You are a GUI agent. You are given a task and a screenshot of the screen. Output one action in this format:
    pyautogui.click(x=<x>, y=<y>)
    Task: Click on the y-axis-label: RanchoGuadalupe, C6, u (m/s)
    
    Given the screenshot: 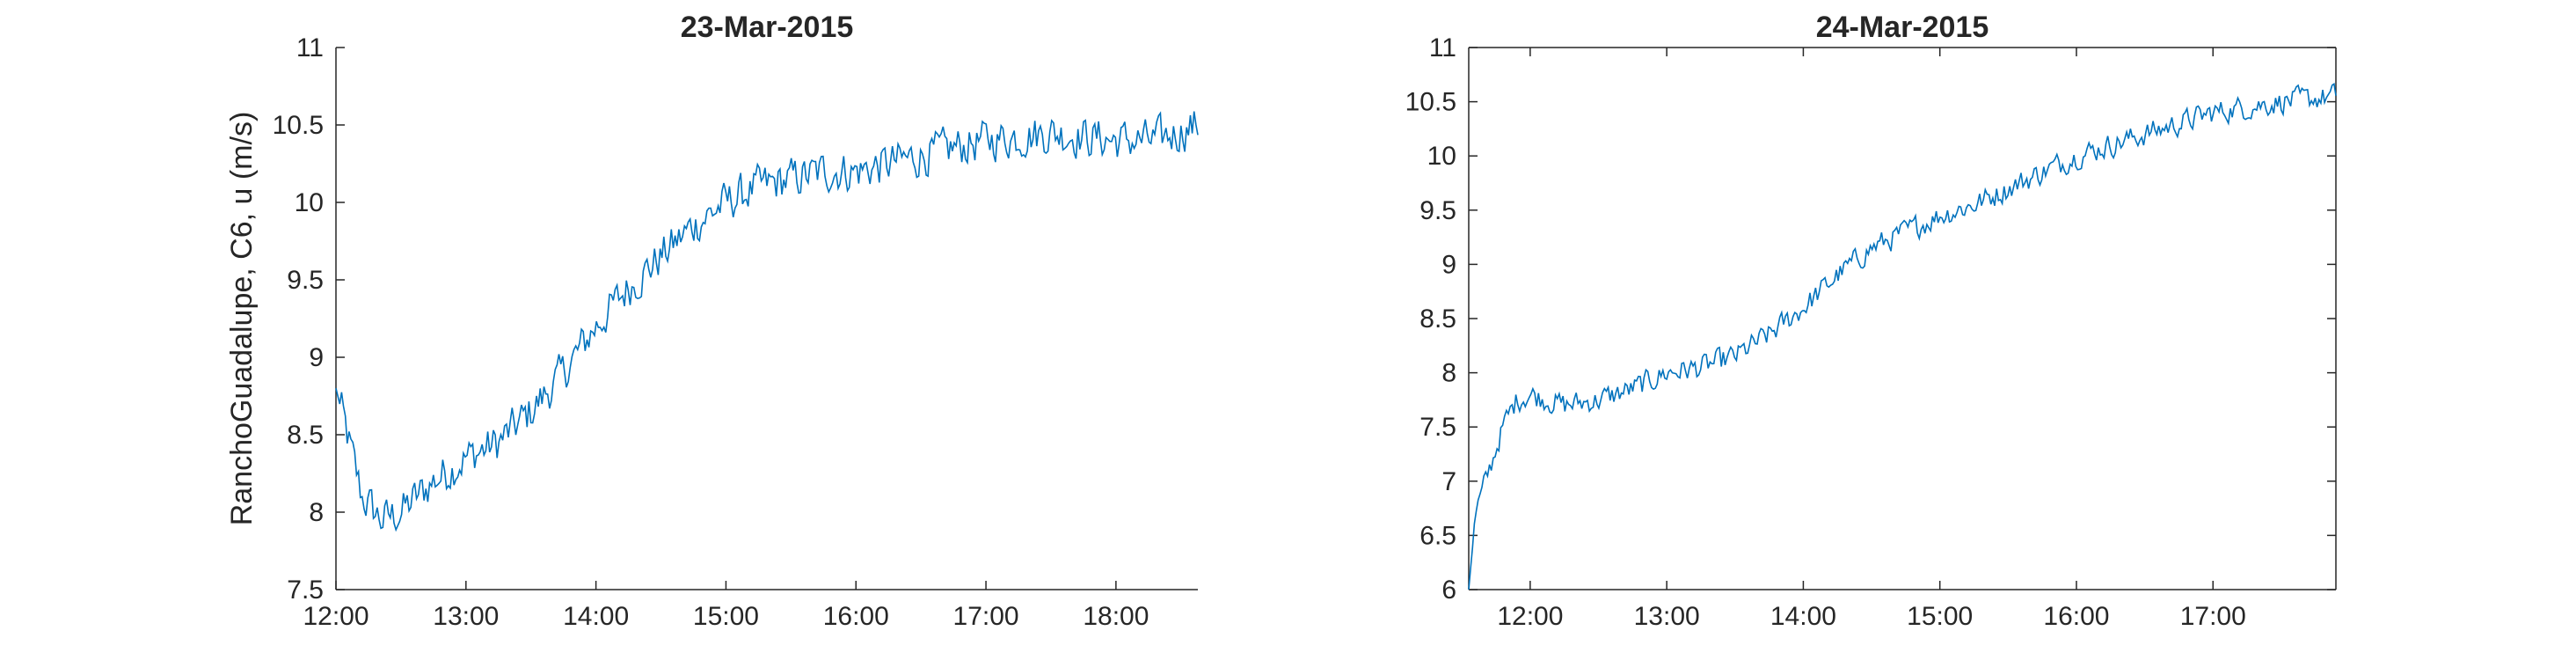 What is the action you would take?
    pyautogui.click(x=242, y=319)
    